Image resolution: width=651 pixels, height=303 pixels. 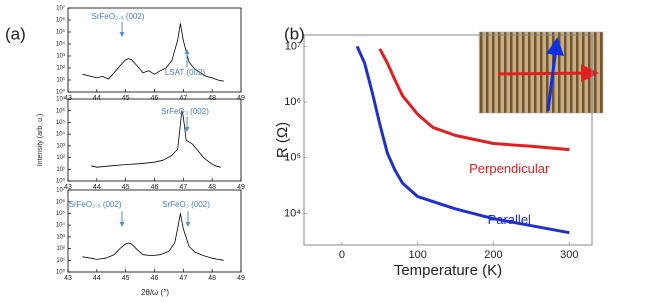 What do you see at coordinates (282, 140) in the screenshot?
I see `y-axis-label: R (Ω)` at bounding box center [282, 140].